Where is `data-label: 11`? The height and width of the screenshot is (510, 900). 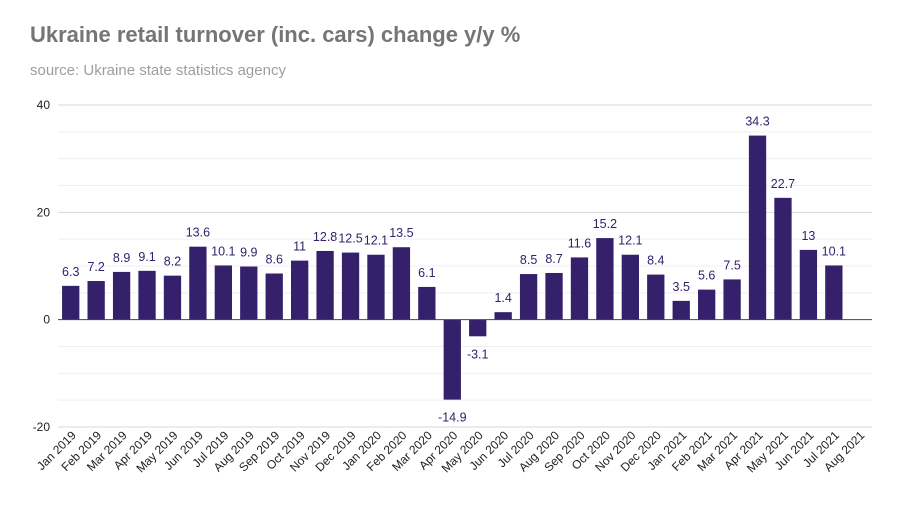 data-label: 11 is located at coordinates (299, 247).